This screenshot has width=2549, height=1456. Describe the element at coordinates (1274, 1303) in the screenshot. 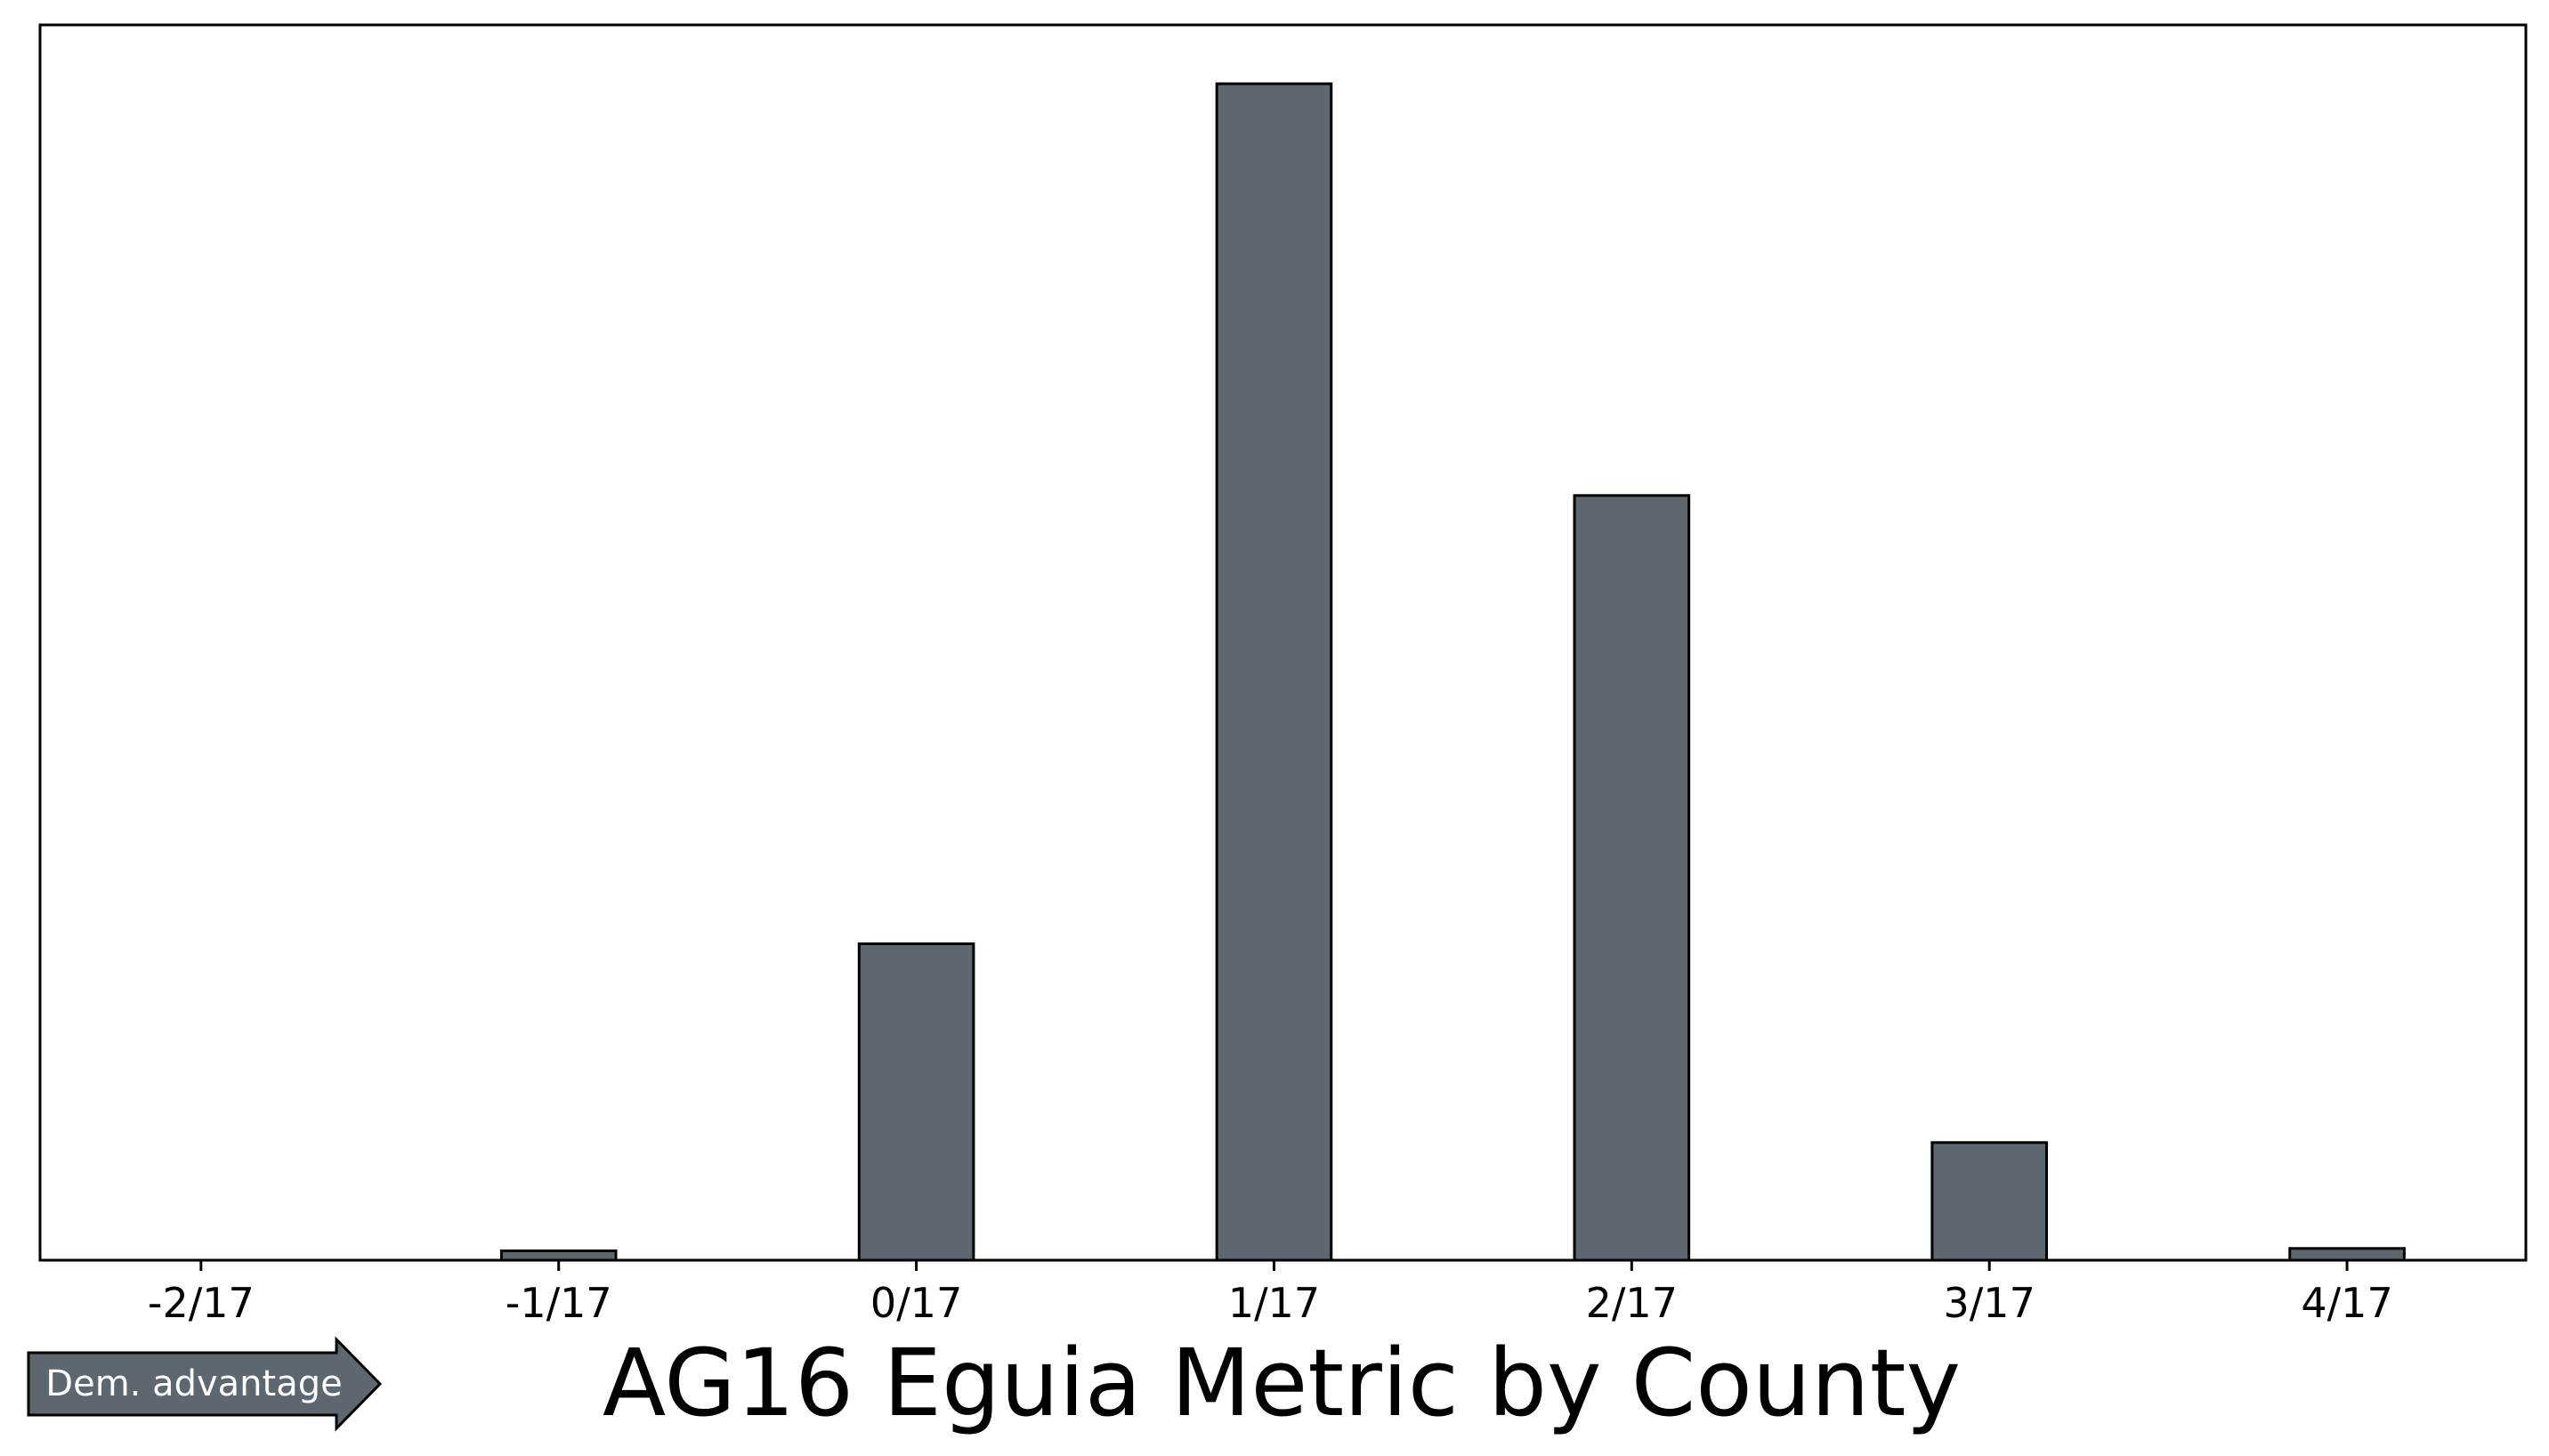

I see `x-tick-label-3: 1/17` at that location.